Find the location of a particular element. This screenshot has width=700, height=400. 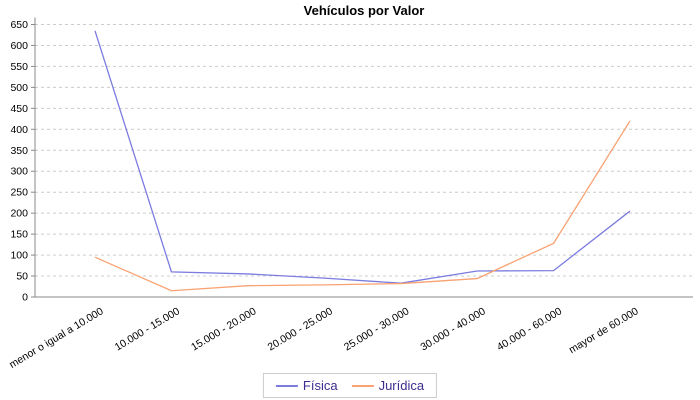

y-tick-label: 500 is located at coordinates (19, 88).